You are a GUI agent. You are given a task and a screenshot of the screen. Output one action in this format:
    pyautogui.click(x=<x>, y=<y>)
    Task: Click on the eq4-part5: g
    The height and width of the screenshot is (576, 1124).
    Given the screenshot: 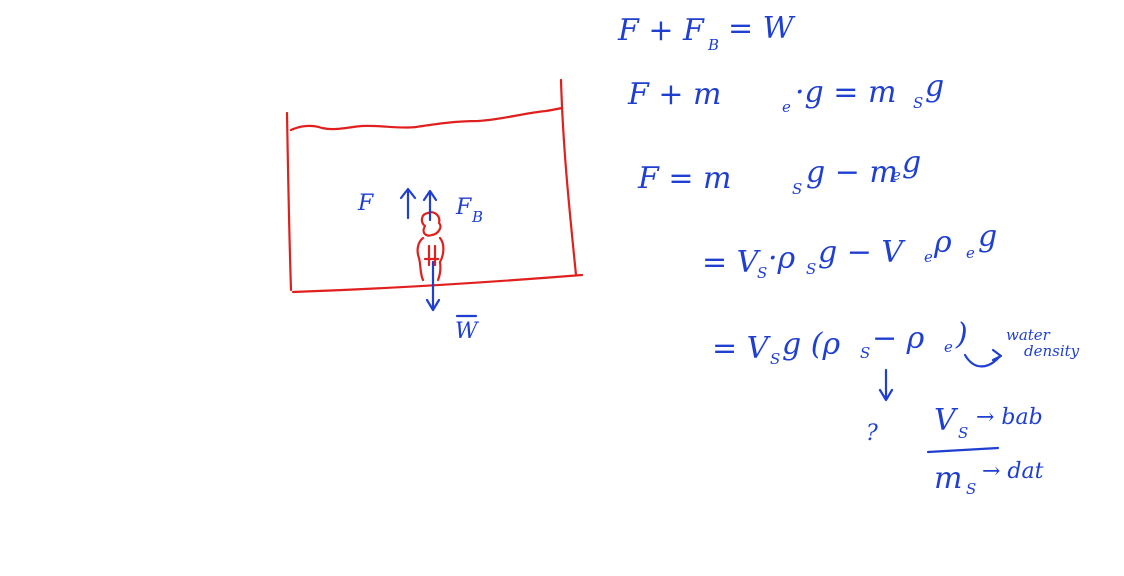 What is the action you would take?
    pyautogui.click(x=987, y=236)
    